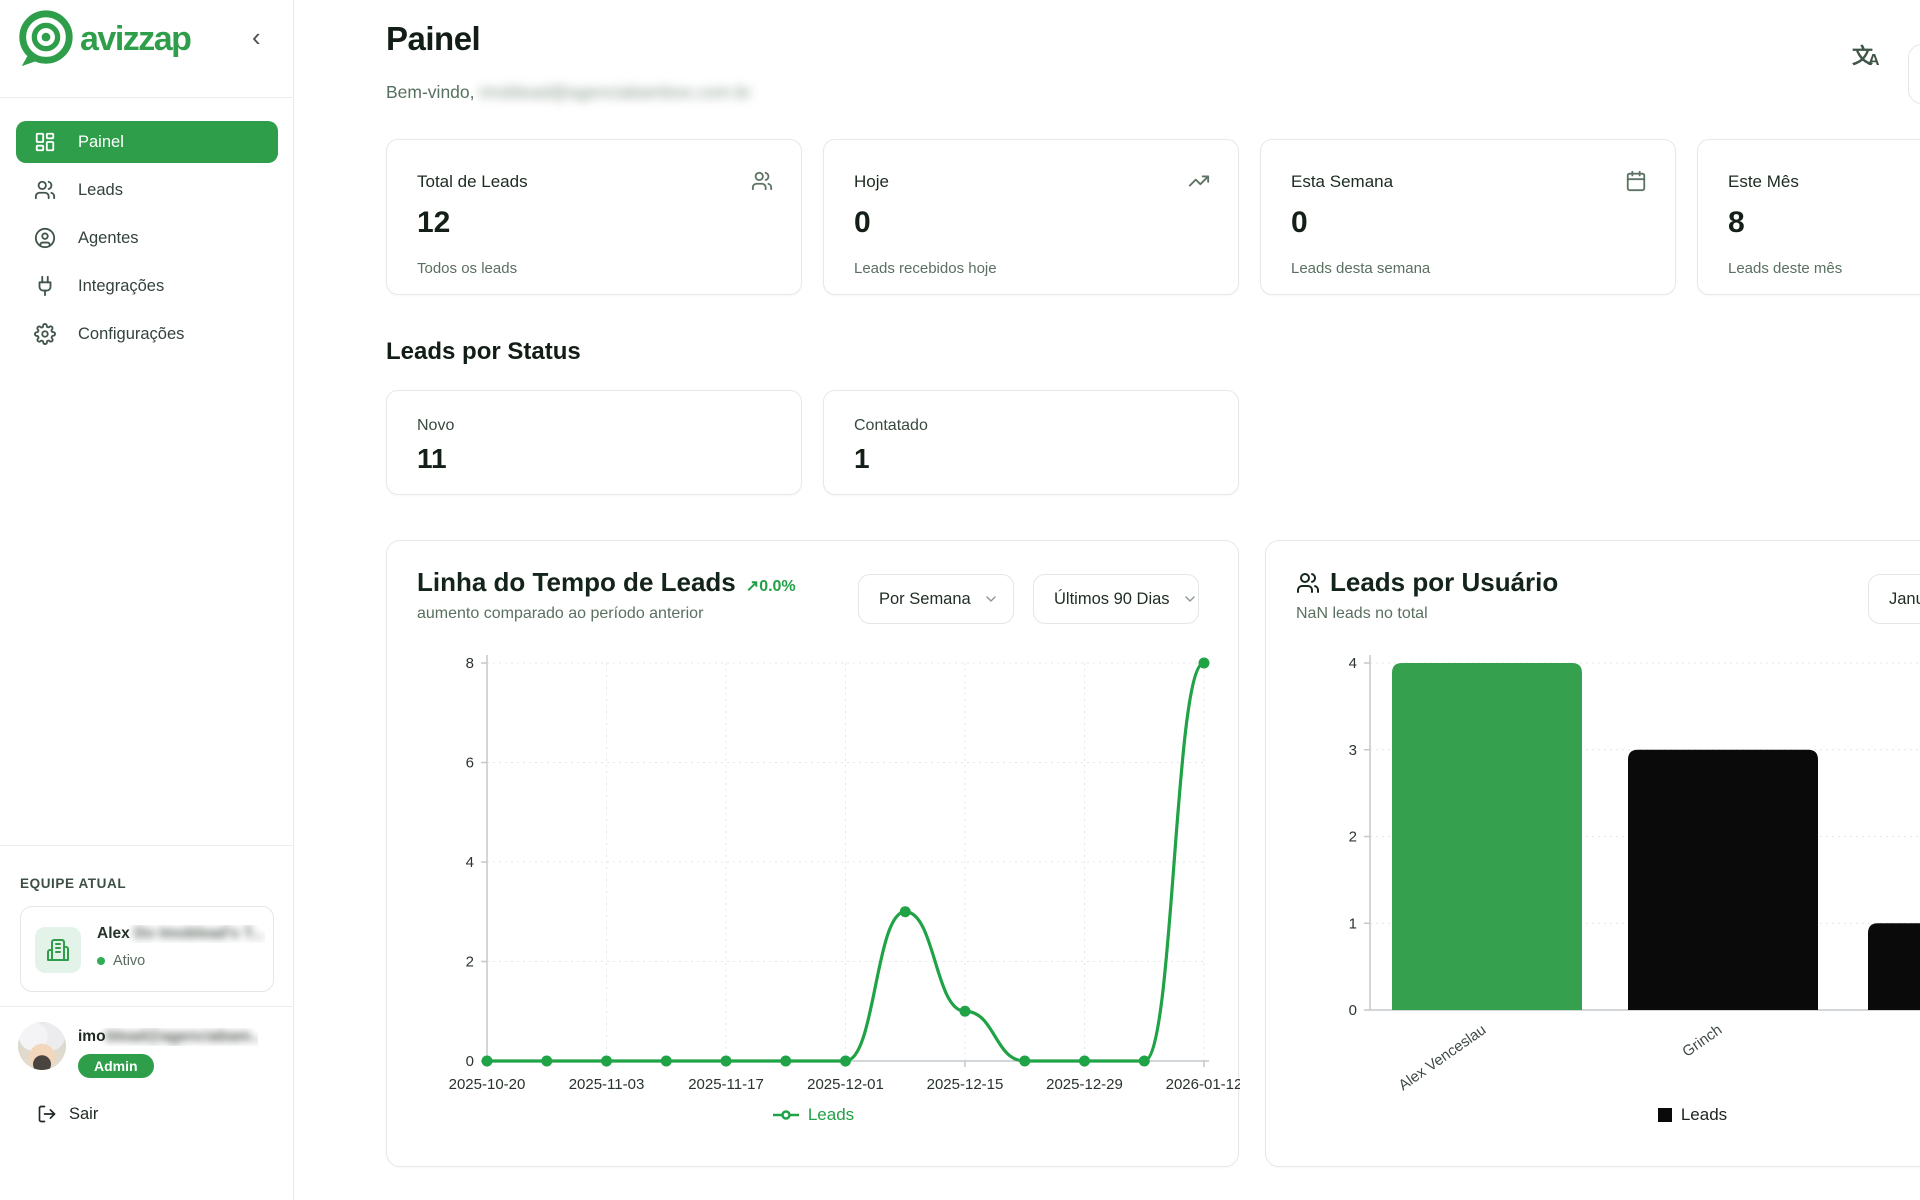  What do you see at coordinates (891, 425) in the screenshot?
I see `status-card-label: Contatado` at bounding box center [891, 425].